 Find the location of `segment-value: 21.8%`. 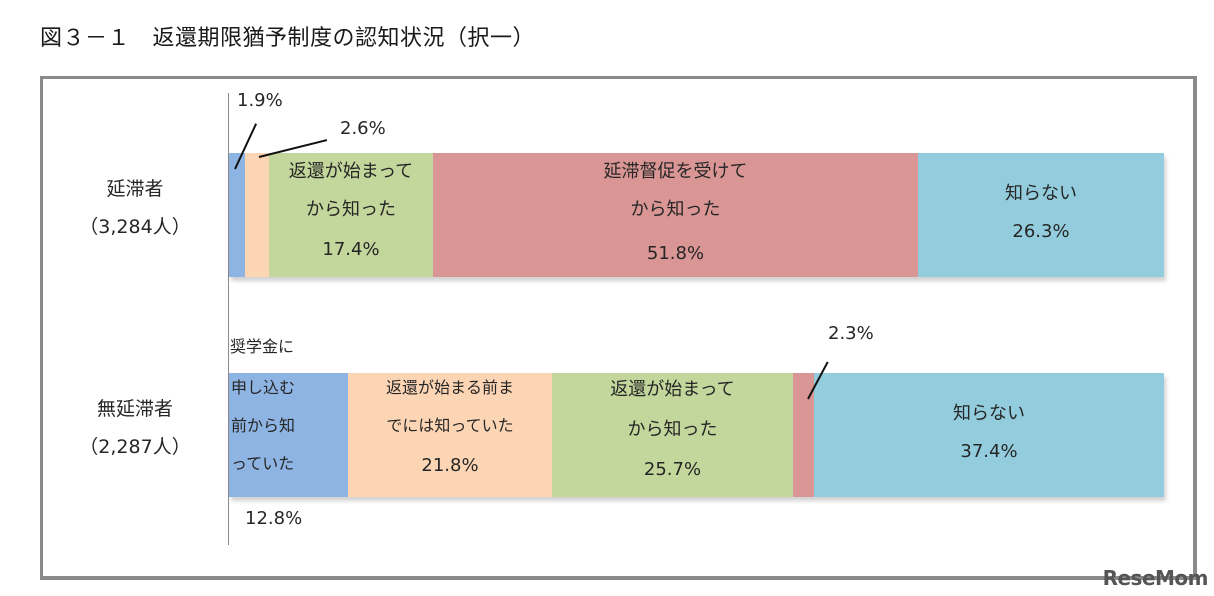

segment-value: 21.8% is located at coordinates (450, 465).